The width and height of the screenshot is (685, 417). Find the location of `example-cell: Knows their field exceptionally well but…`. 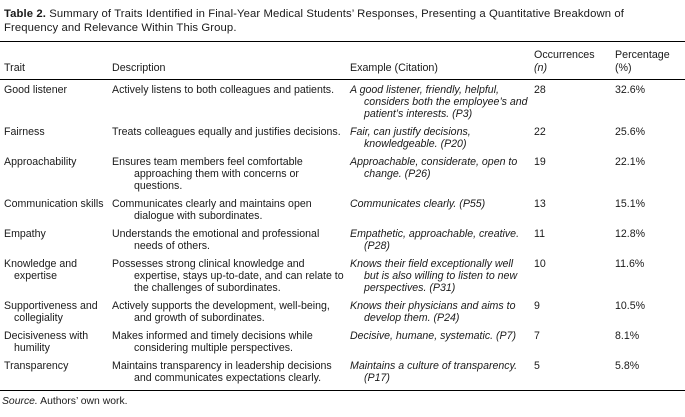

example-cell: Knows their field exceptionally well but… is located at coordinates (434, 276).